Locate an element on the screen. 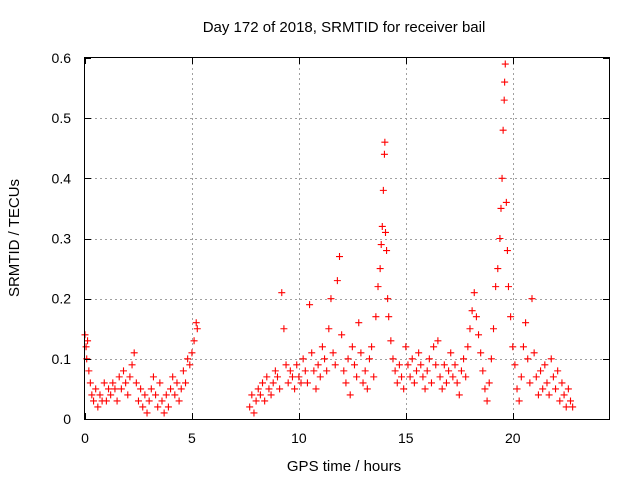 The height and width of the screenshot is (480, 640). y-tick-label: 0.3 is located at coordinates (62, 239).